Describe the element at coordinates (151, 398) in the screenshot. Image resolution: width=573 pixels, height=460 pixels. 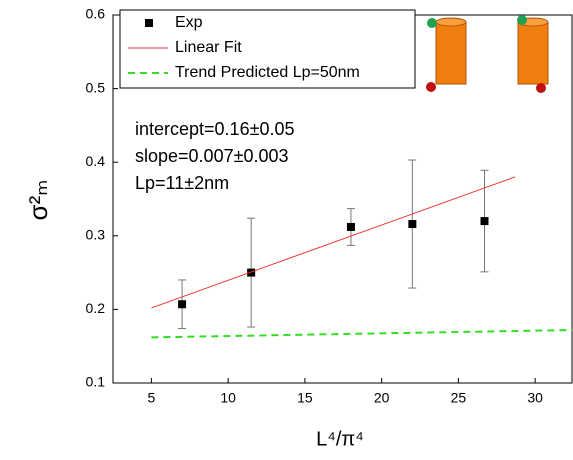
I see `x-tick-label: 5` at that location.